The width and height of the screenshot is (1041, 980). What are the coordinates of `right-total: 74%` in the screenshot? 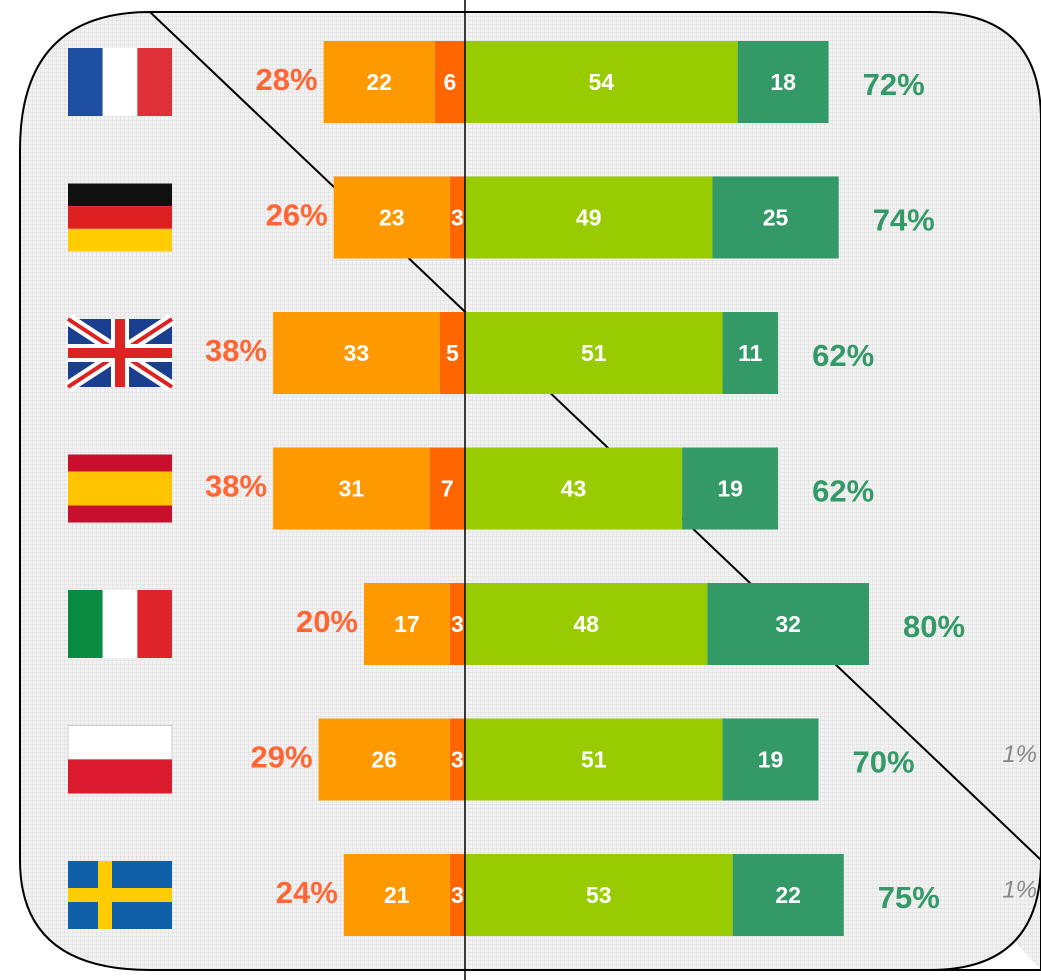 It's located at (904, 220).